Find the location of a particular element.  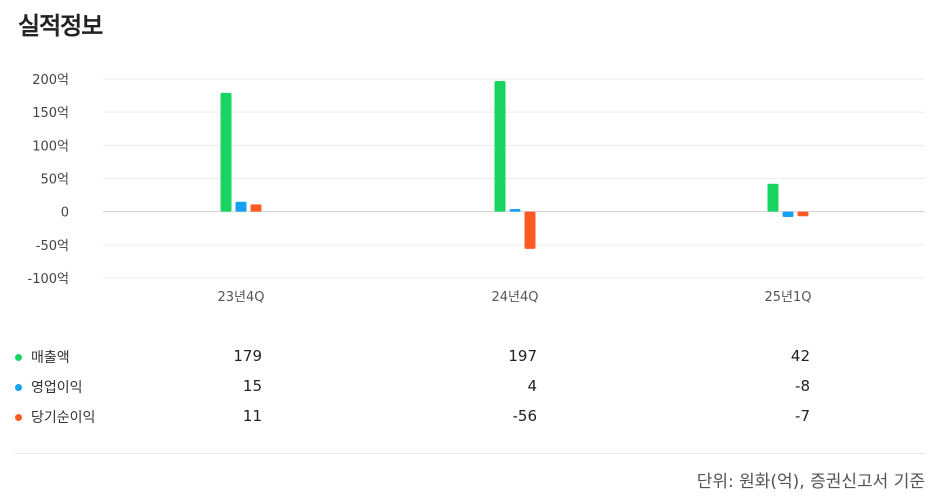

data-label: -8 is located at coordinates (802, 386).